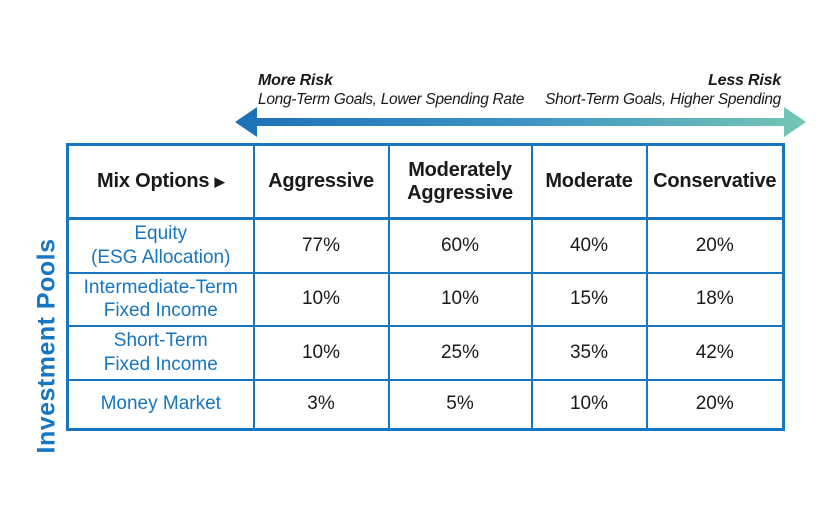  Describe the element at coordinates (160, 340) in the screenshot. I see `row-label-line: Short-Term` at that location.